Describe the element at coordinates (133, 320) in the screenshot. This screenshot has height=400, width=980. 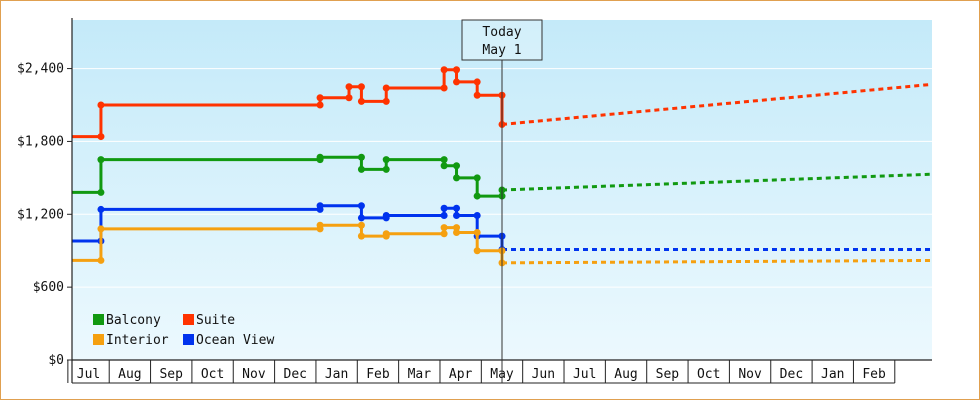
I see `legend-label: Balcony` at that location.